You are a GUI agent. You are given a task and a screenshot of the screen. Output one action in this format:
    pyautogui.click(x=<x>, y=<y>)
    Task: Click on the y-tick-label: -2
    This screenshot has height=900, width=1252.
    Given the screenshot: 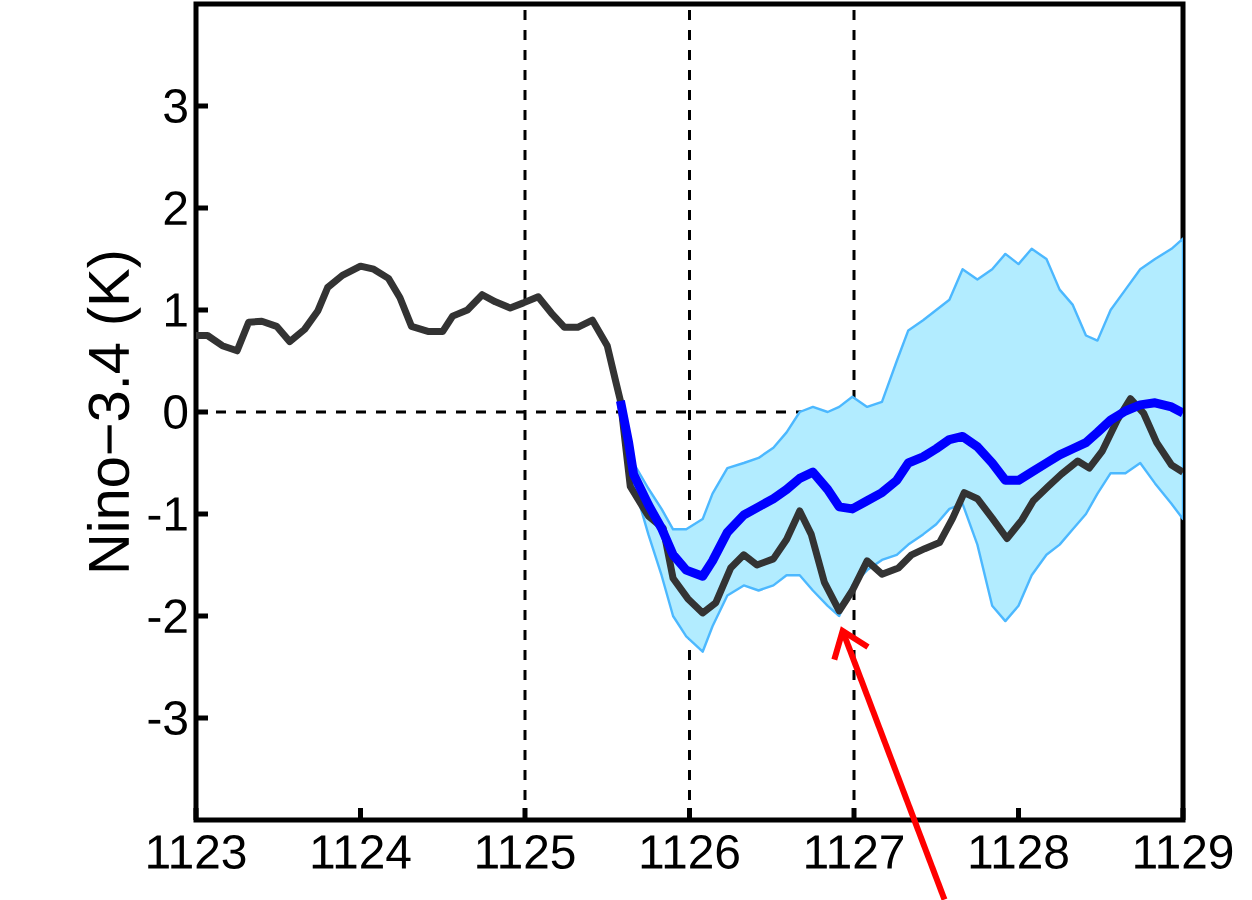 What is the action you would take?
    pyautogui.click(x=167, y=616)
    